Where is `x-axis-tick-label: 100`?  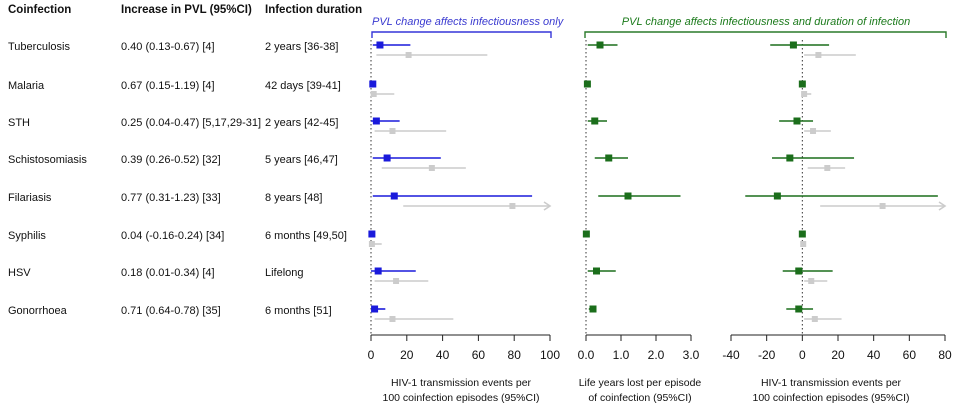 x-axis-tick-label: 100 is located at coordinates (550, 355).